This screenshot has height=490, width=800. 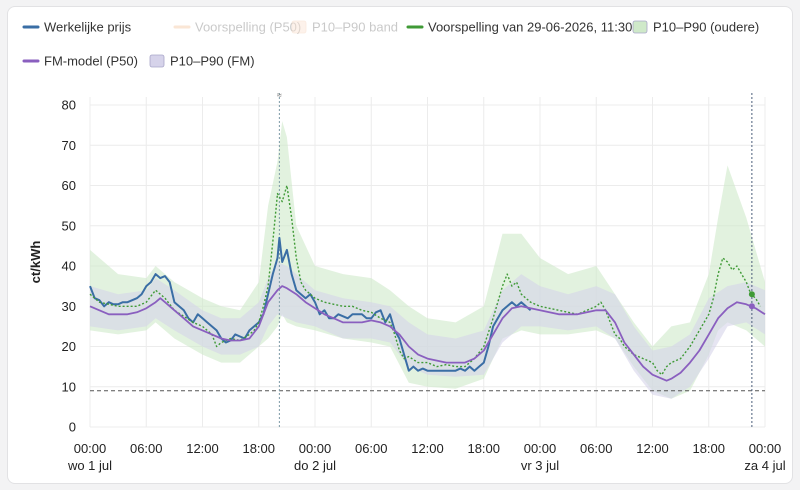 I want to click on y-tick-label: 40, so click(x=69, y=266).